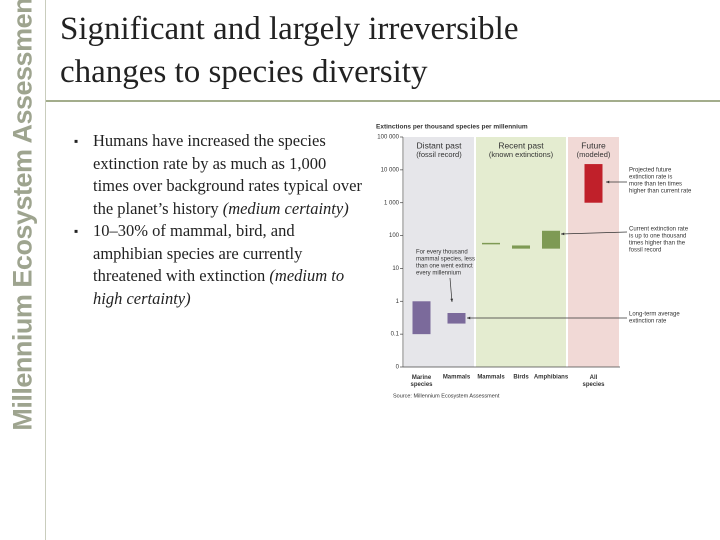  What do you see at coordinates (440, 145) in the screenshot?
I see `period-name: Distant past` at bounding box center [440, 145].